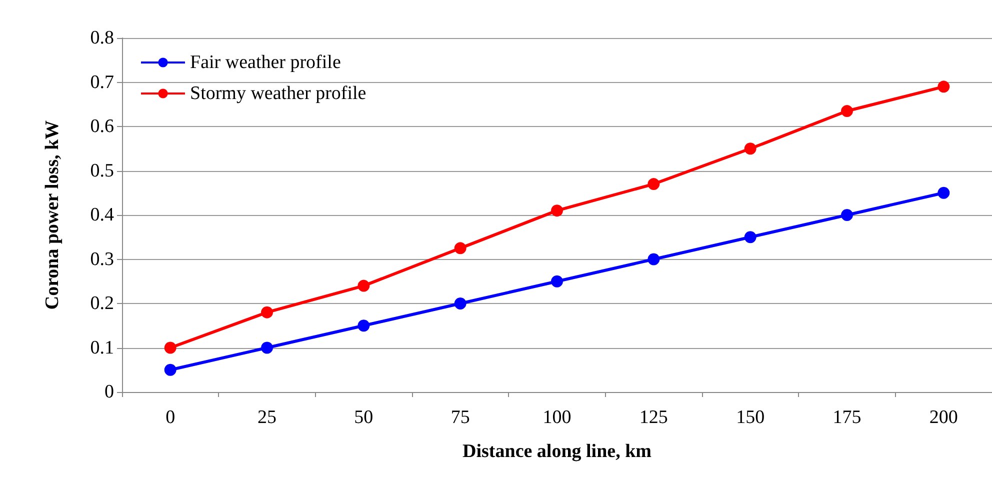  I want to click on y-tick-label: 0.6, so click(102, 126).